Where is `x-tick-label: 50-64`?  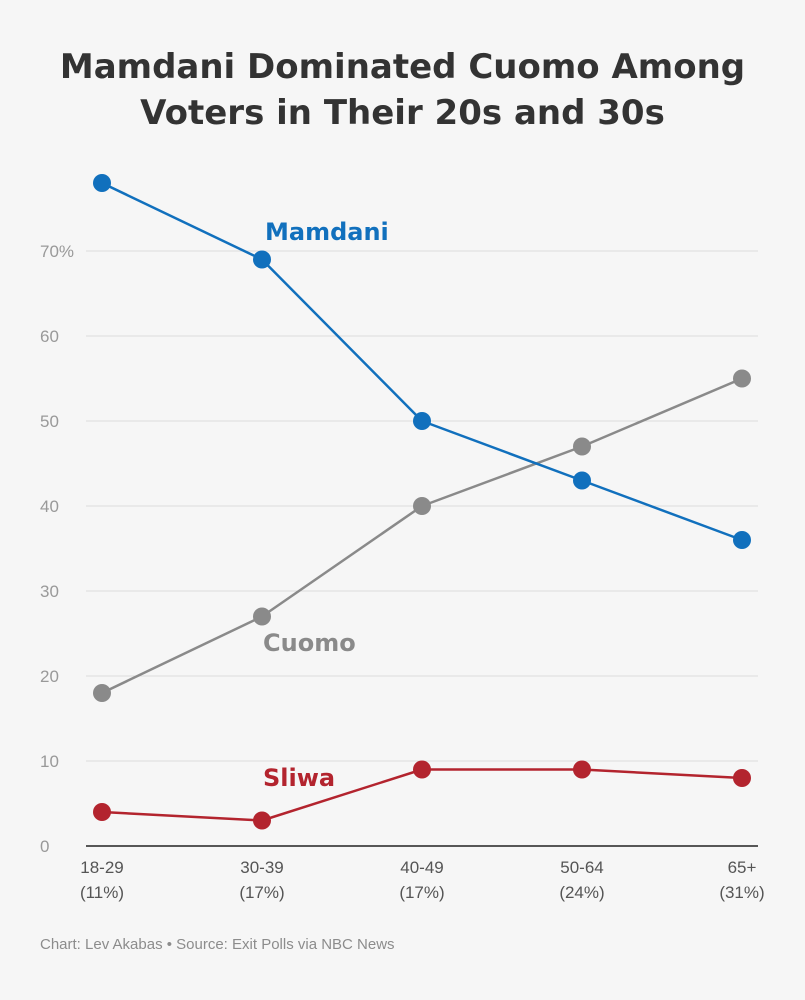 x-tick-label: 50-64 is located at coordinates (581, 867).